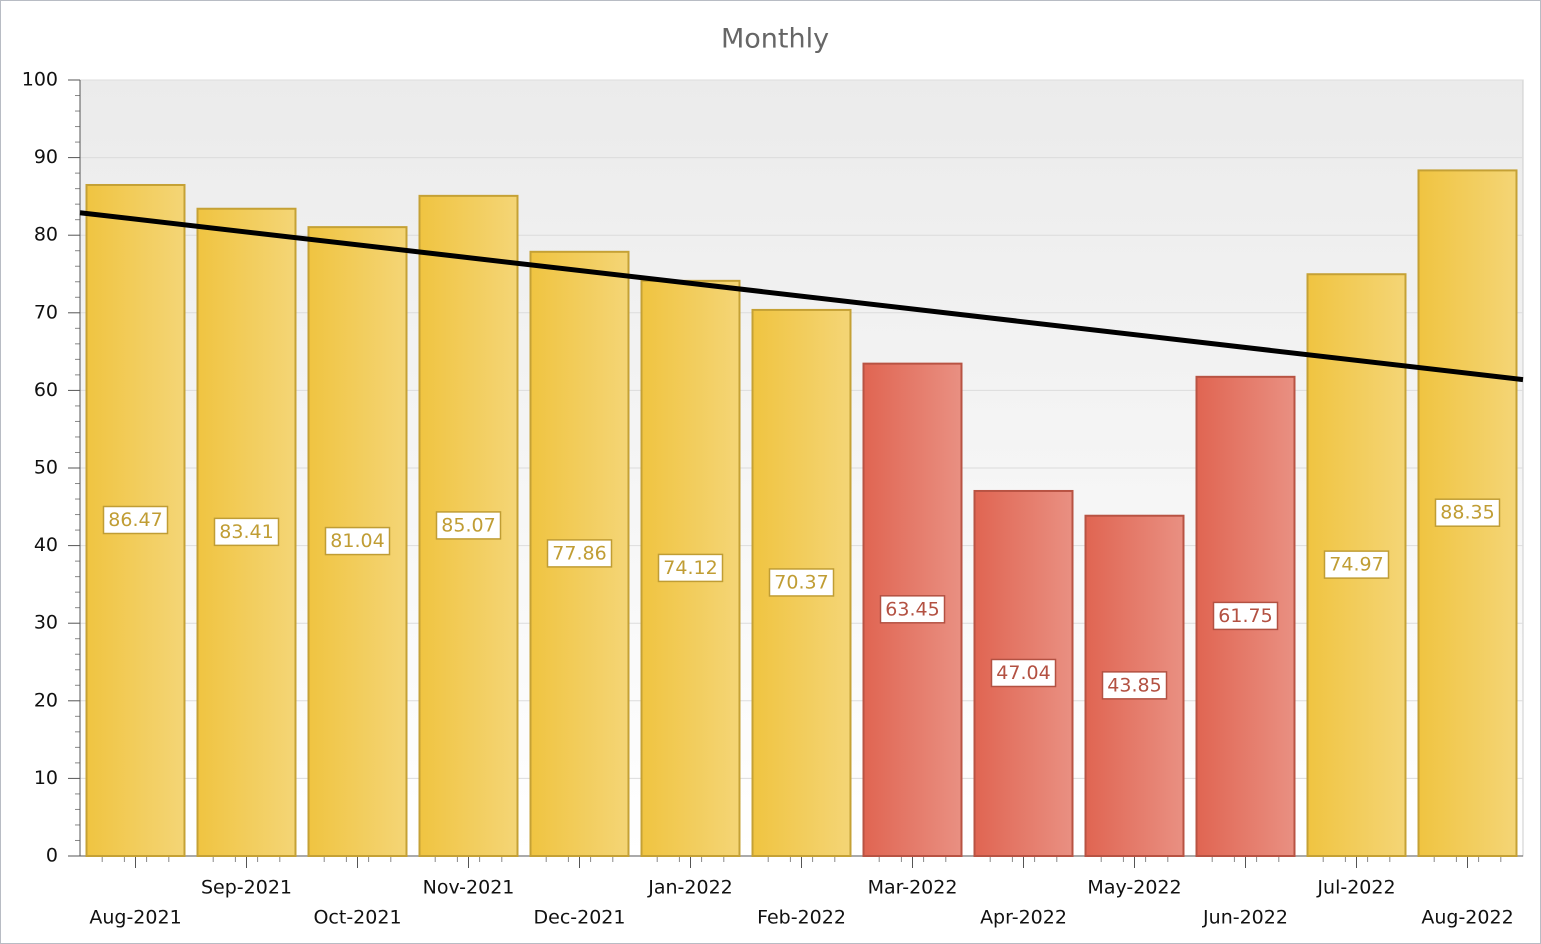 The width and height of the screenshot is (1541, 944). What do you see at coordinates (1245, 918) in the screenshot?
I see `x-tick-label: Jun-2022` at bounding box center [1245, 918].